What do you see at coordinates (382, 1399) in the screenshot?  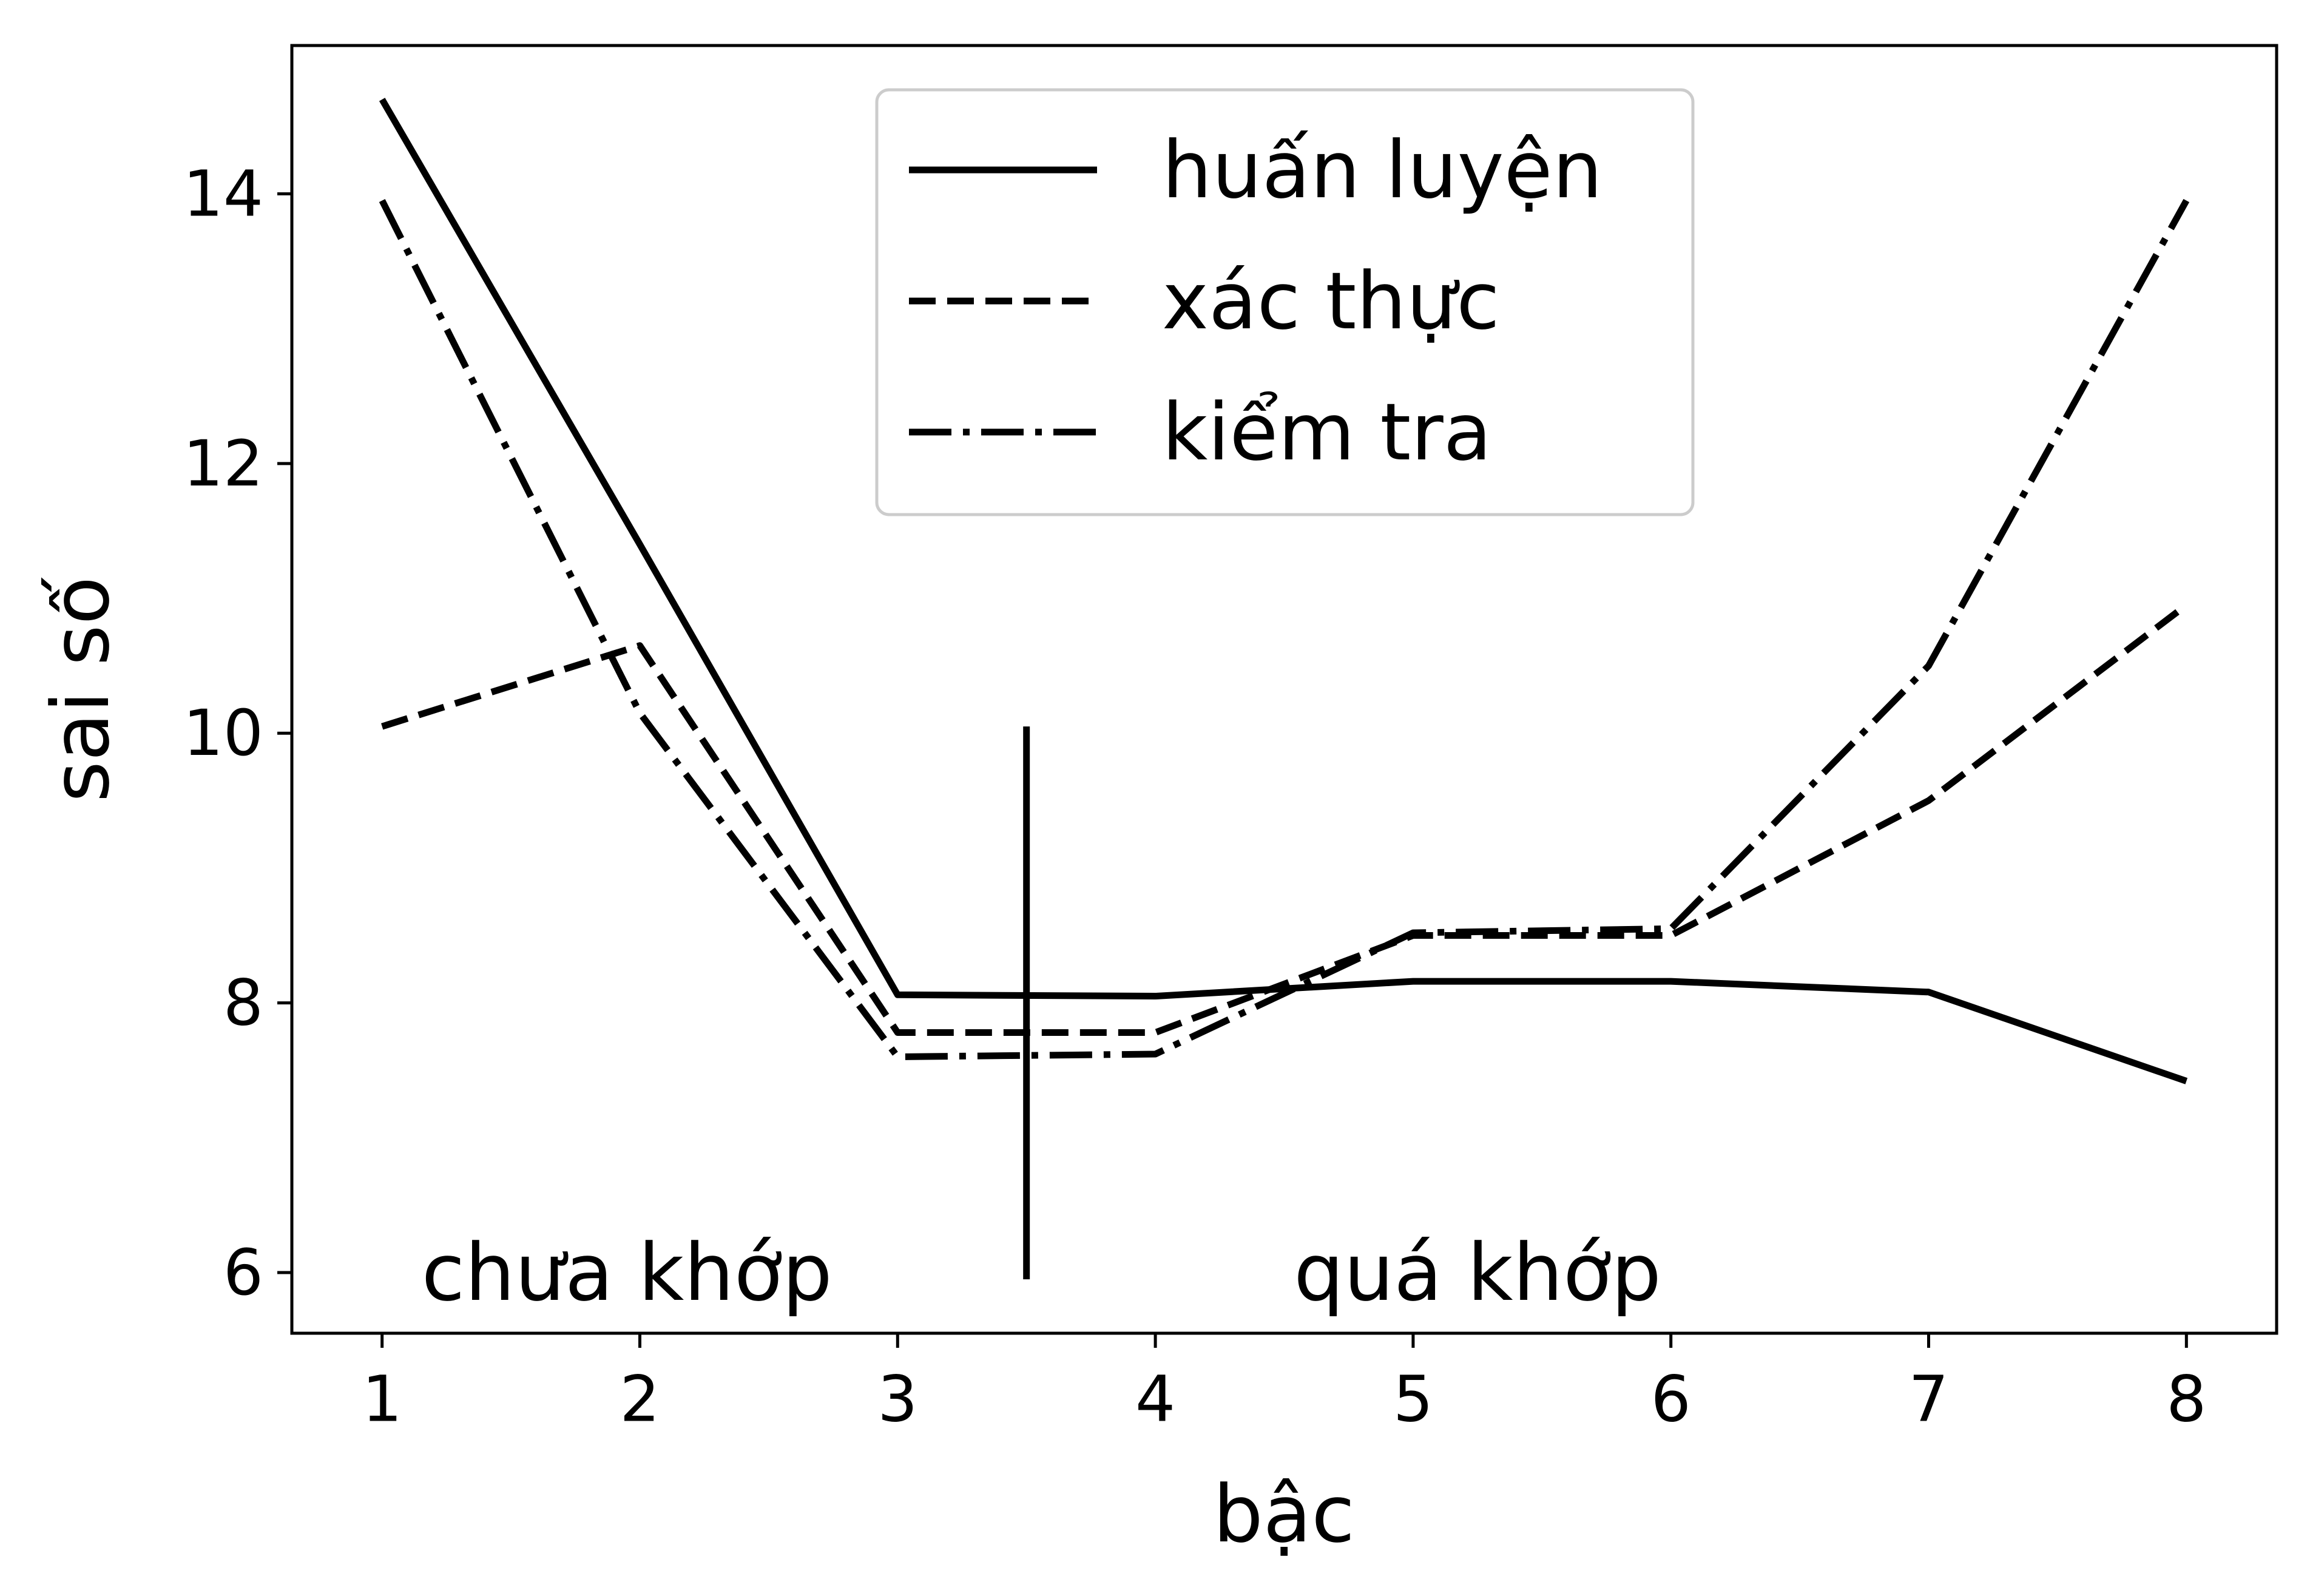 I see `x-tick-label: 1` at bounding box center [382, 1399].